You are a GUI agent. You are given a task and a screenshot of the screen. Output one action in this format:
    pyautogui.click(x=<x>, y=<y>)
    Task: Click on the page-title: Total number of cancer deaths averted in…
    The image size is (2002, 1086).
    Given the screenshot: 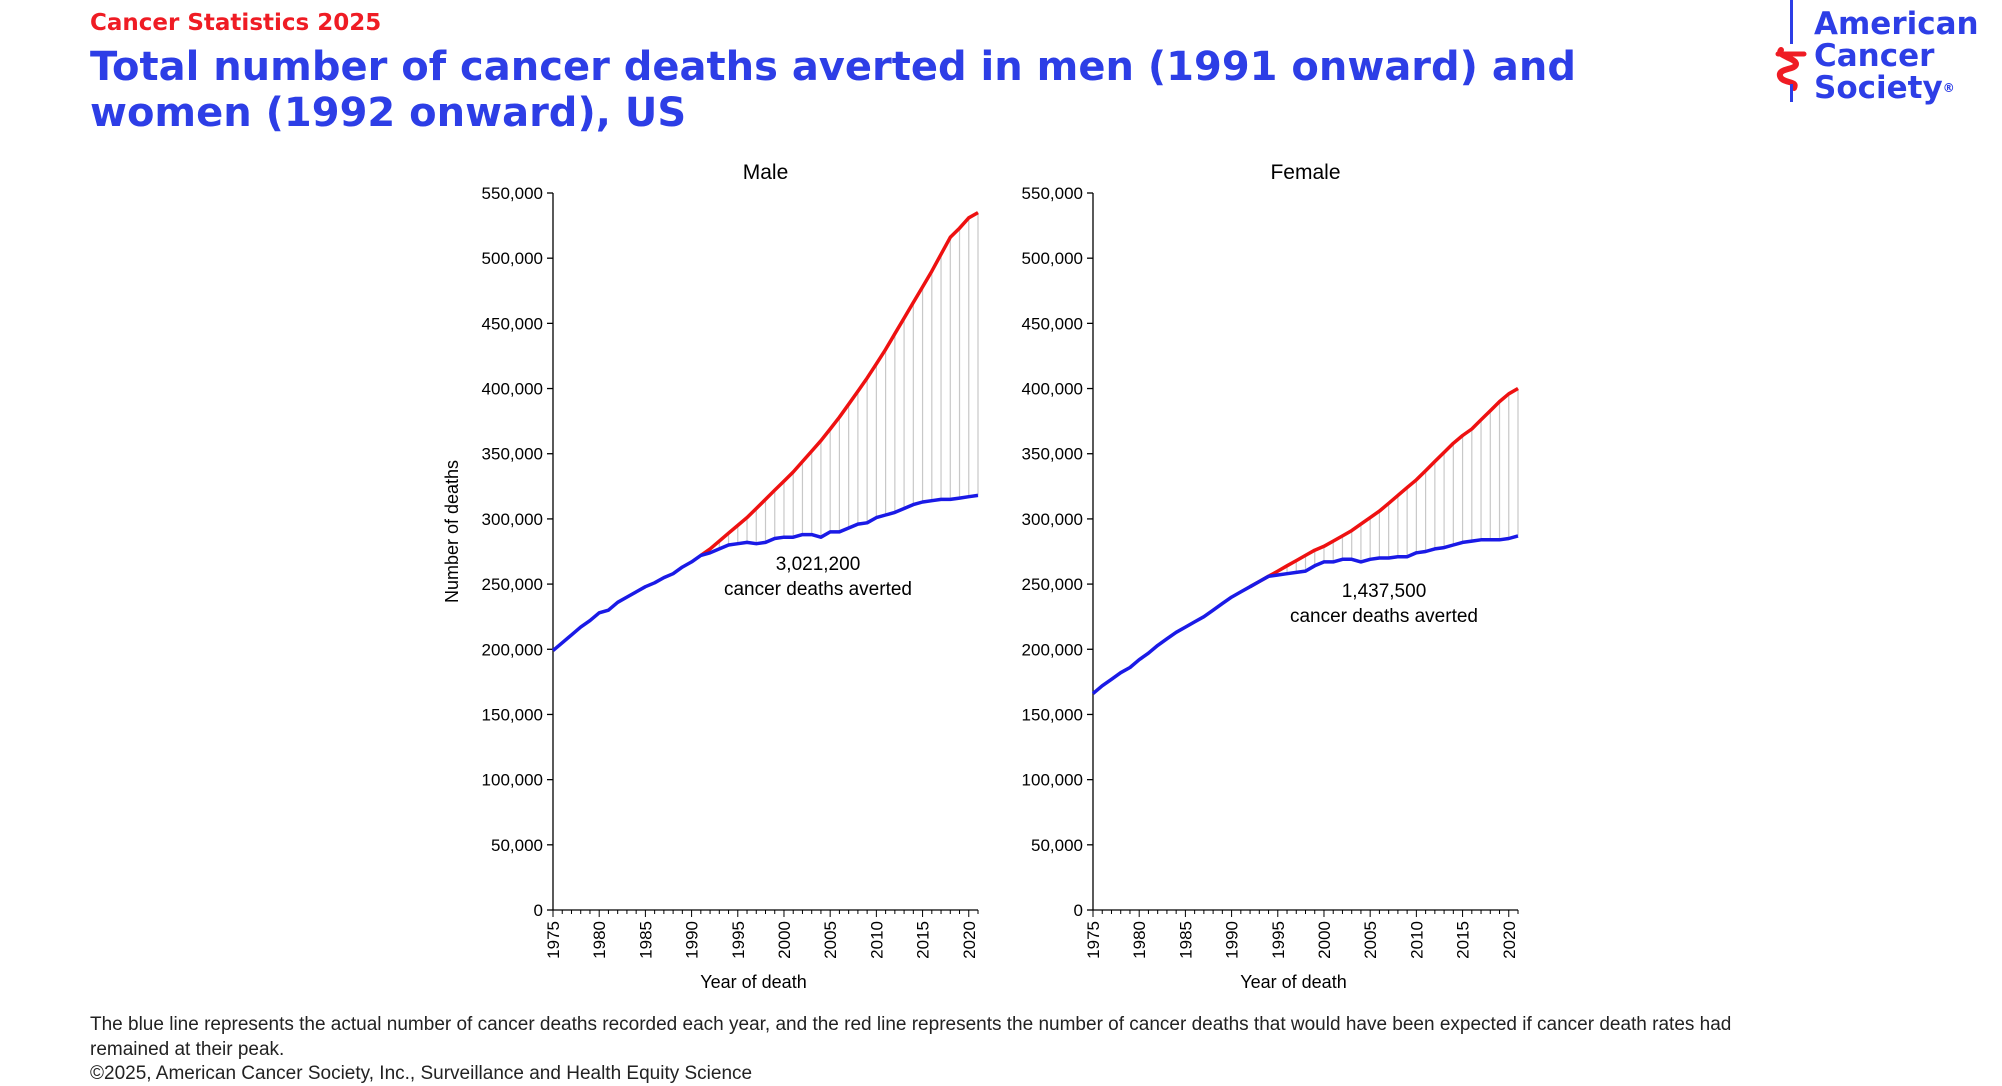 What is the action you would take?
    pyautogui.click(x=833, y=90)
    